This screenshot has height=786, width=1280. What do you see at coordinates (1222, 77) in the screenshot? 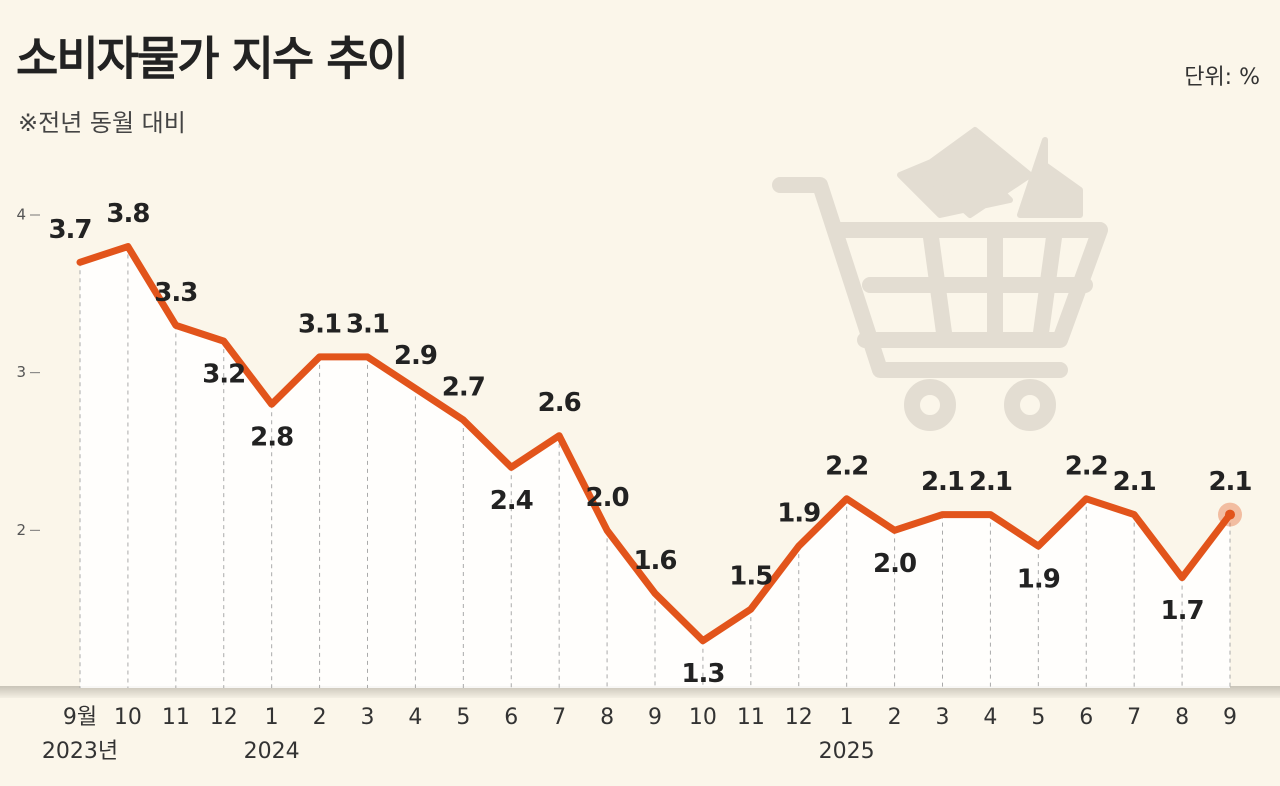
I see `unit-label: 단위: %` at bounding box center [1222, 77].